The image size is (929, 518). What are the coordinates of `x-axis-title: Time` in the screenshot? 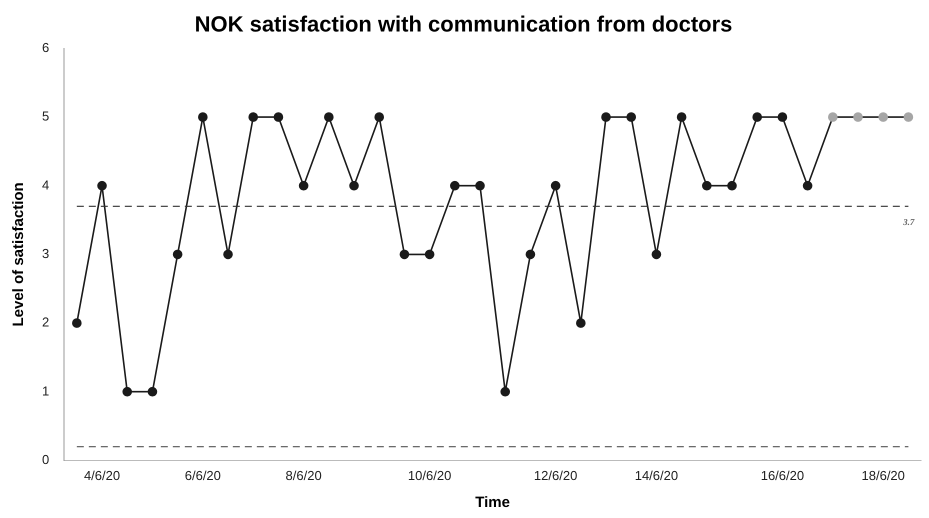 It's located at (492, 503).